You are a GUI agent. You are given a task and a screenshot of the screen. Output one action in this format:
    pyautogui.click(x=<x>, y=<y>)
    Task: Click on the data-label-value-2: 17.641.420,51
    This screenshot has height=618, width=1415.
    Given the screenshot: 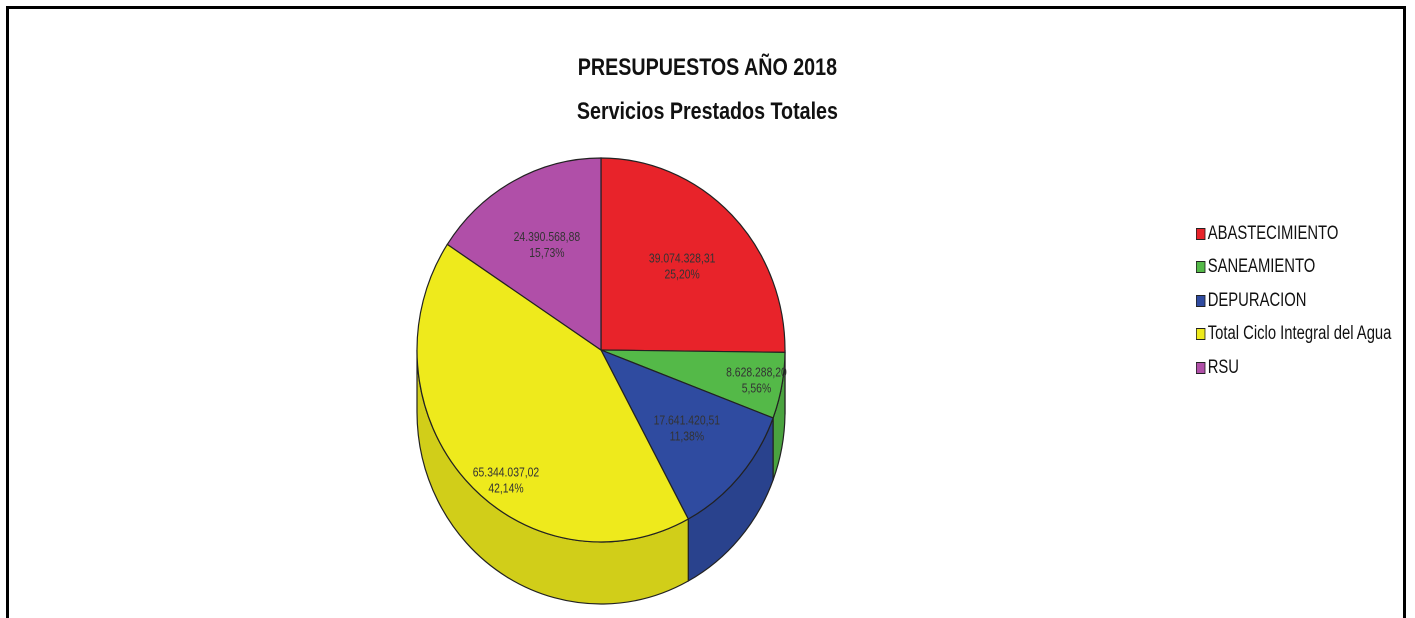 What is the action you would take?
    pyautogui.click(x=687, y=420)
    